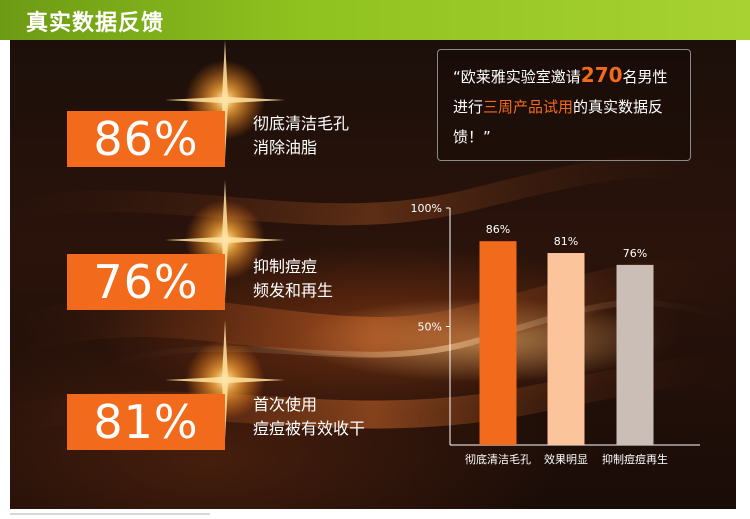 Image resolution: width=750 pixels, height=519 pixels. I want to click on quote-box: “欧莱雅实验室邀请270名男性进行三周产品试用的真实数据反馈！”, so click(564, 105).